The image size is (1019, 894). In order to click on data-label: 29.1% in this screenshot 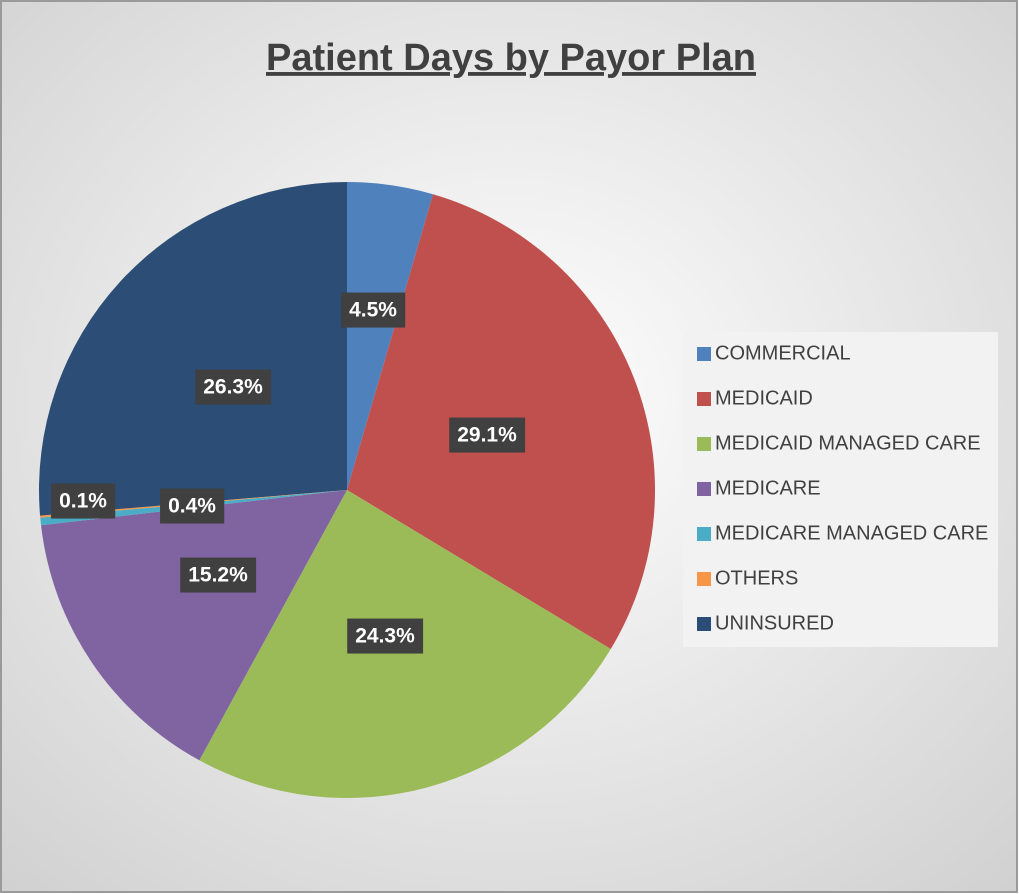, I will do `click(487, 435)`.